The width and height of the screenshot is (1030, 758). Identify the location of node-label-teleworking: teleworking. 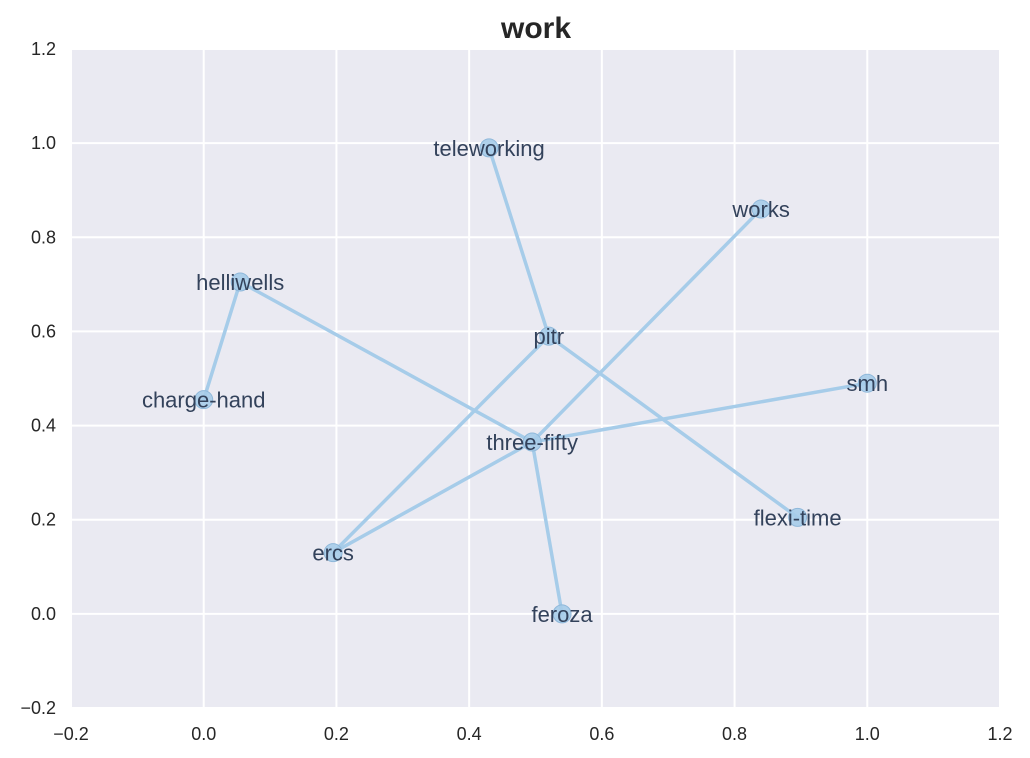
(488, 148).